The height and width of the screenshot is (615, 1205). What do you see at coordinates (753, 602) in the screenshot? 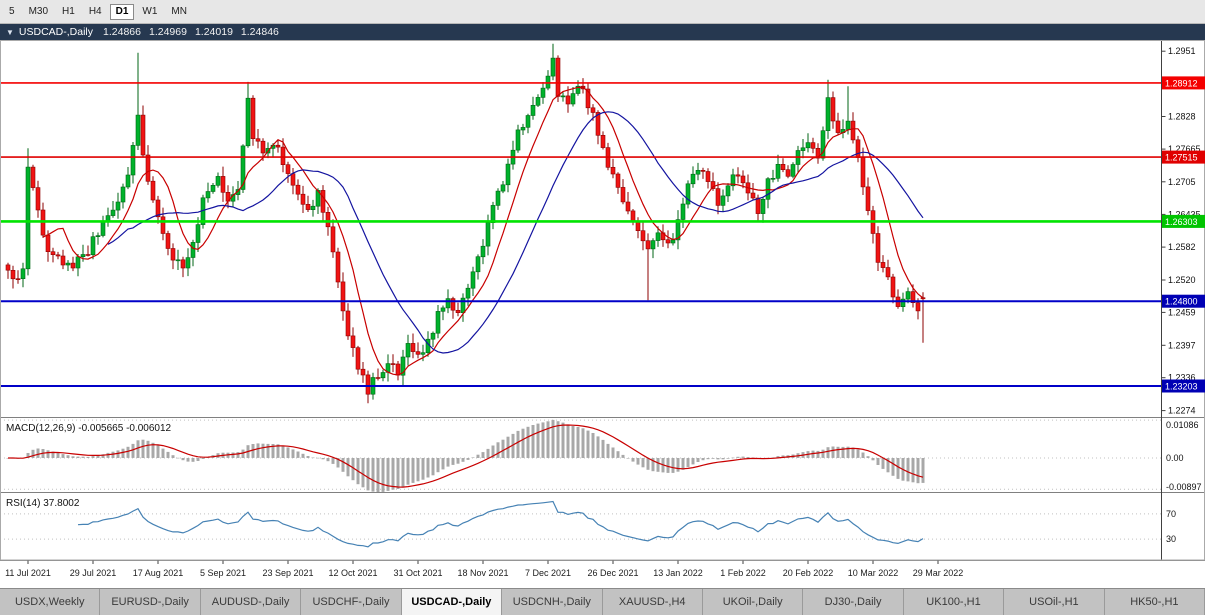
I see `tab-ukoil-daily: UKOil-,Daily` at bounding box center [753, 602].